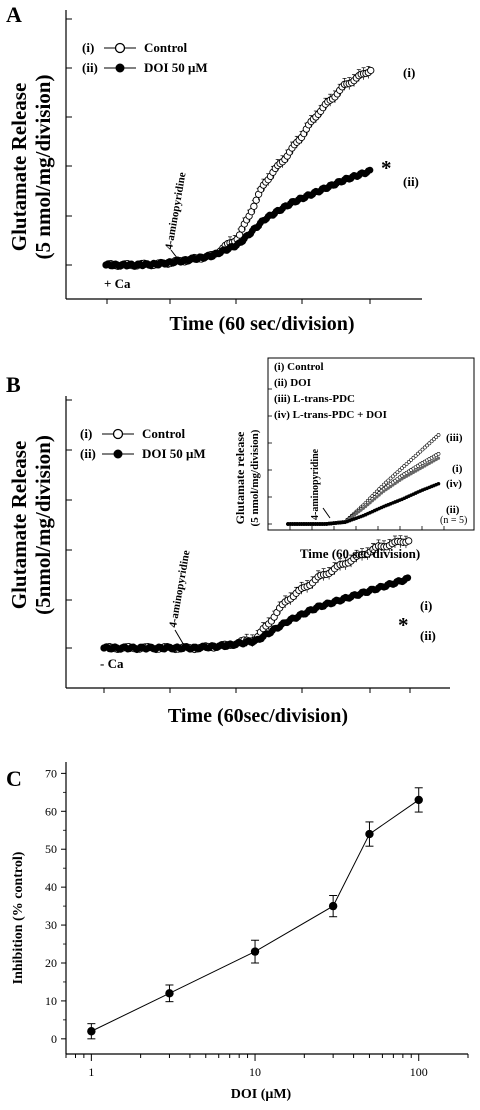 This screenshot has width=480, height=1110. Describe the element at coordinates (91, 1072) in the screenshot. I see `x-tick-label: 1` at that location.